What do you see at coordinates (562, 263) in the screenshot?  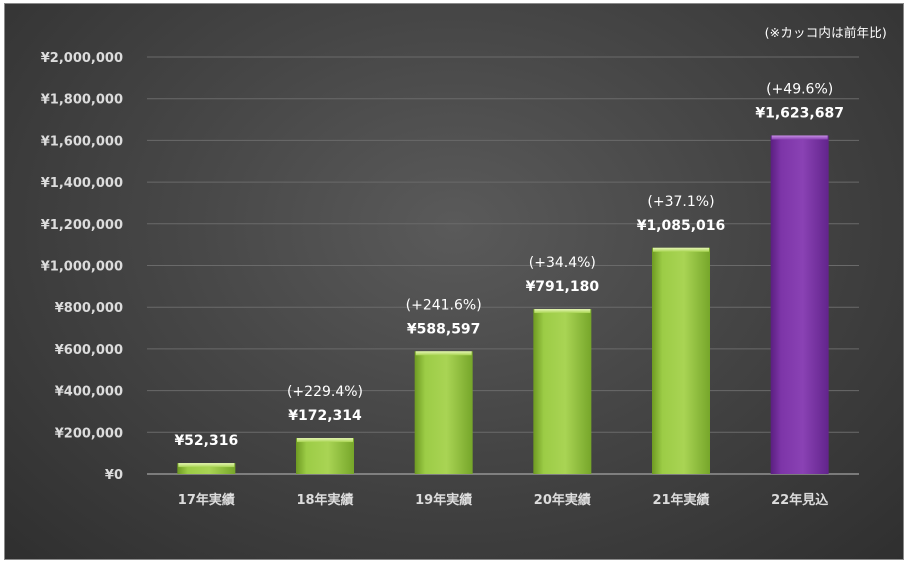 I see `growth-label: (+34.4%)` at bounding box center [562, 263].